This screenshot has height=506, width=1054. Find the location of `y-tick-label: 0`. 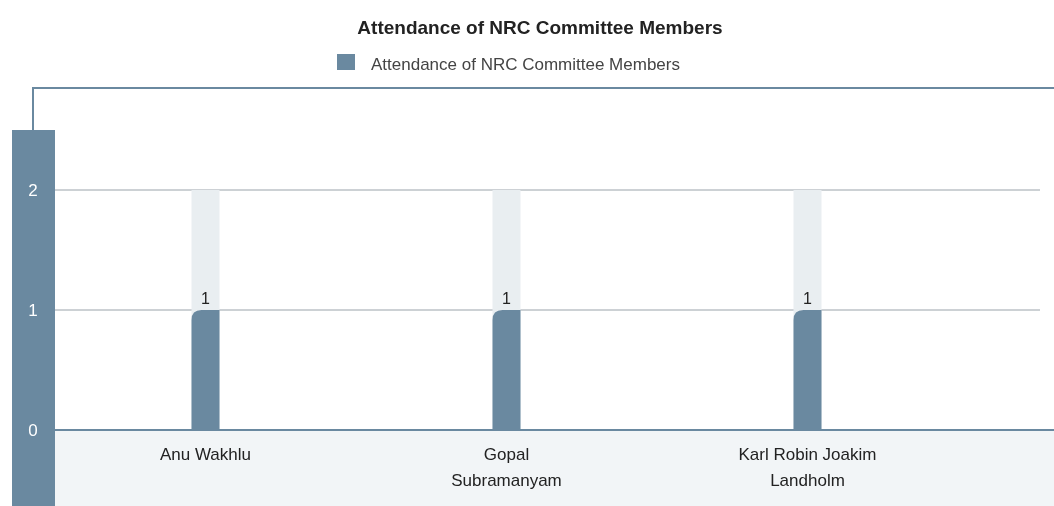

y-tick-label: 0 is located at coordinates (33, 430).